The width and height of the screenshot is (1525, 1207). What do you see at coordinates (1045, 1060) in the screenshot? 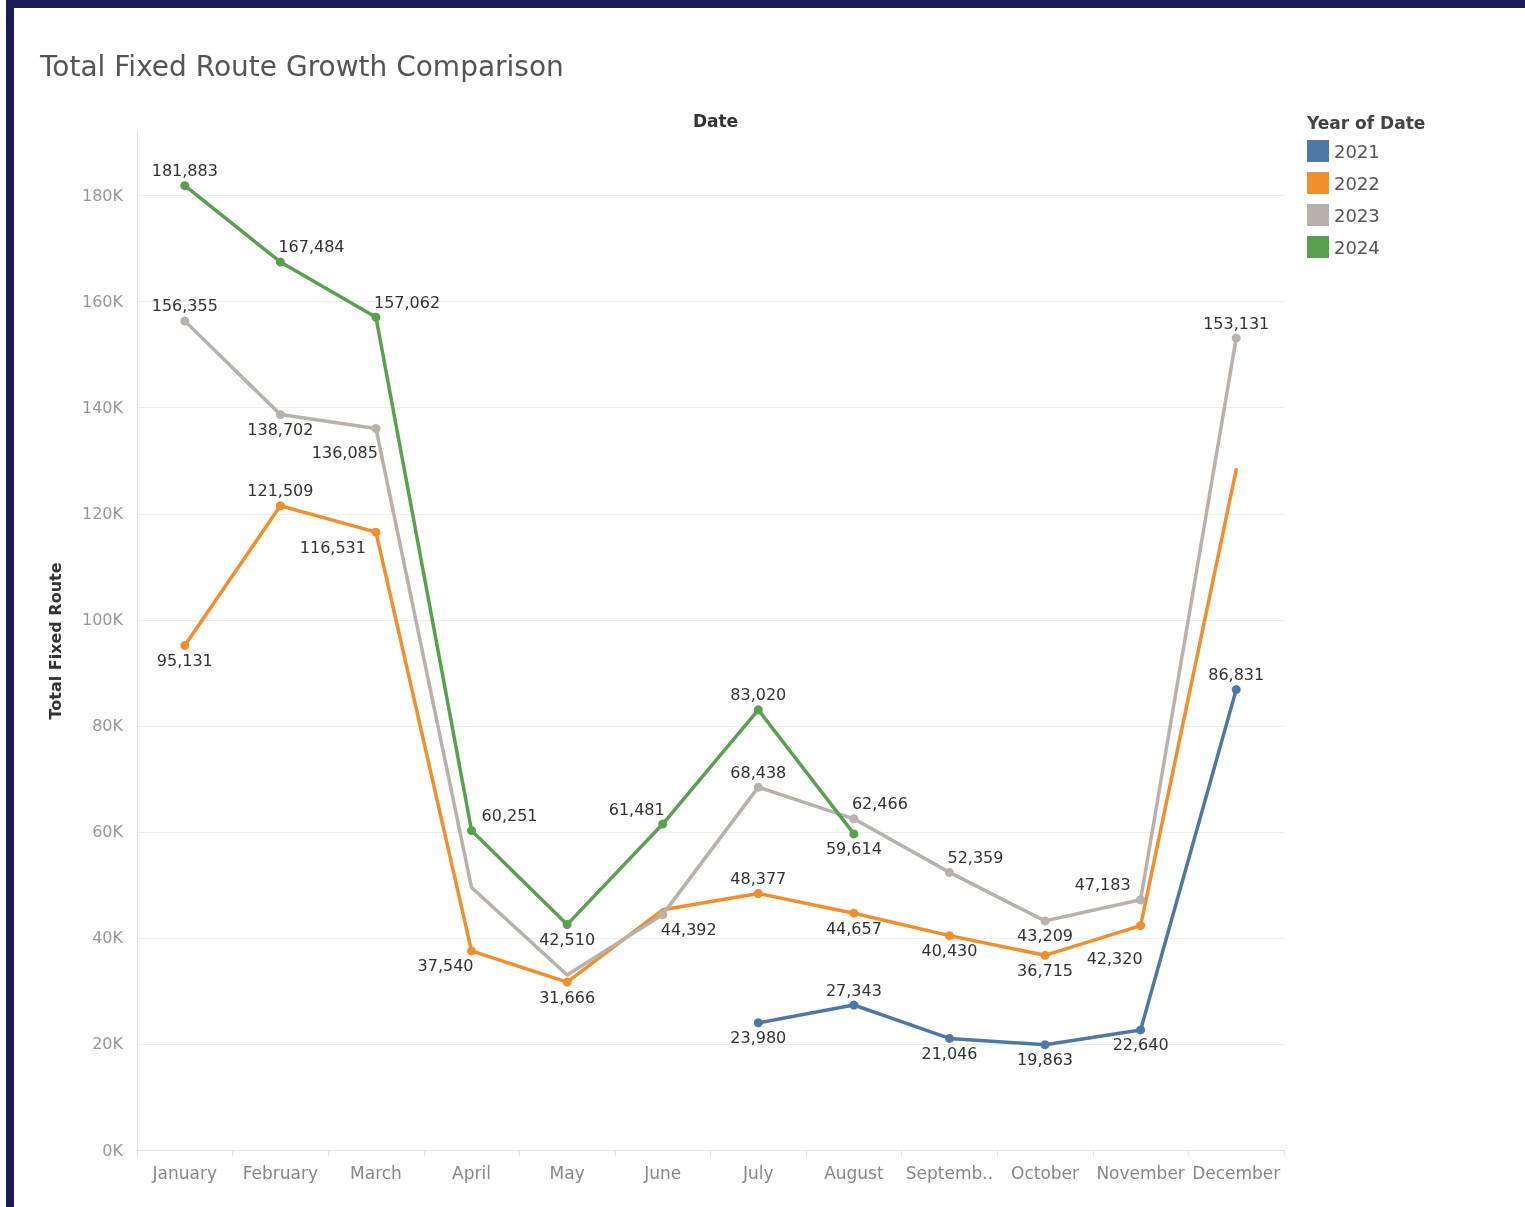
I see `data-label: 19,863` at bounding box center [1045, 1060].